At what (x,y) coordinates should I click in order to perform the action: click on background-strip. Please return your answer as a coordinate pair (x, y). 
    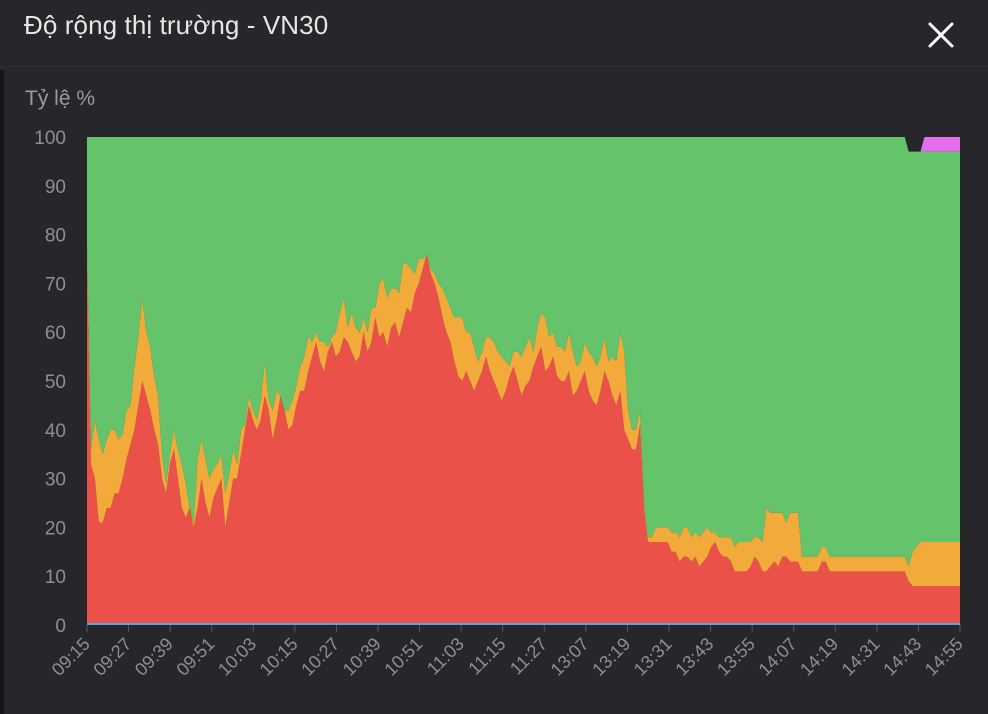
    Looking at the image, I should click on (2, 392).